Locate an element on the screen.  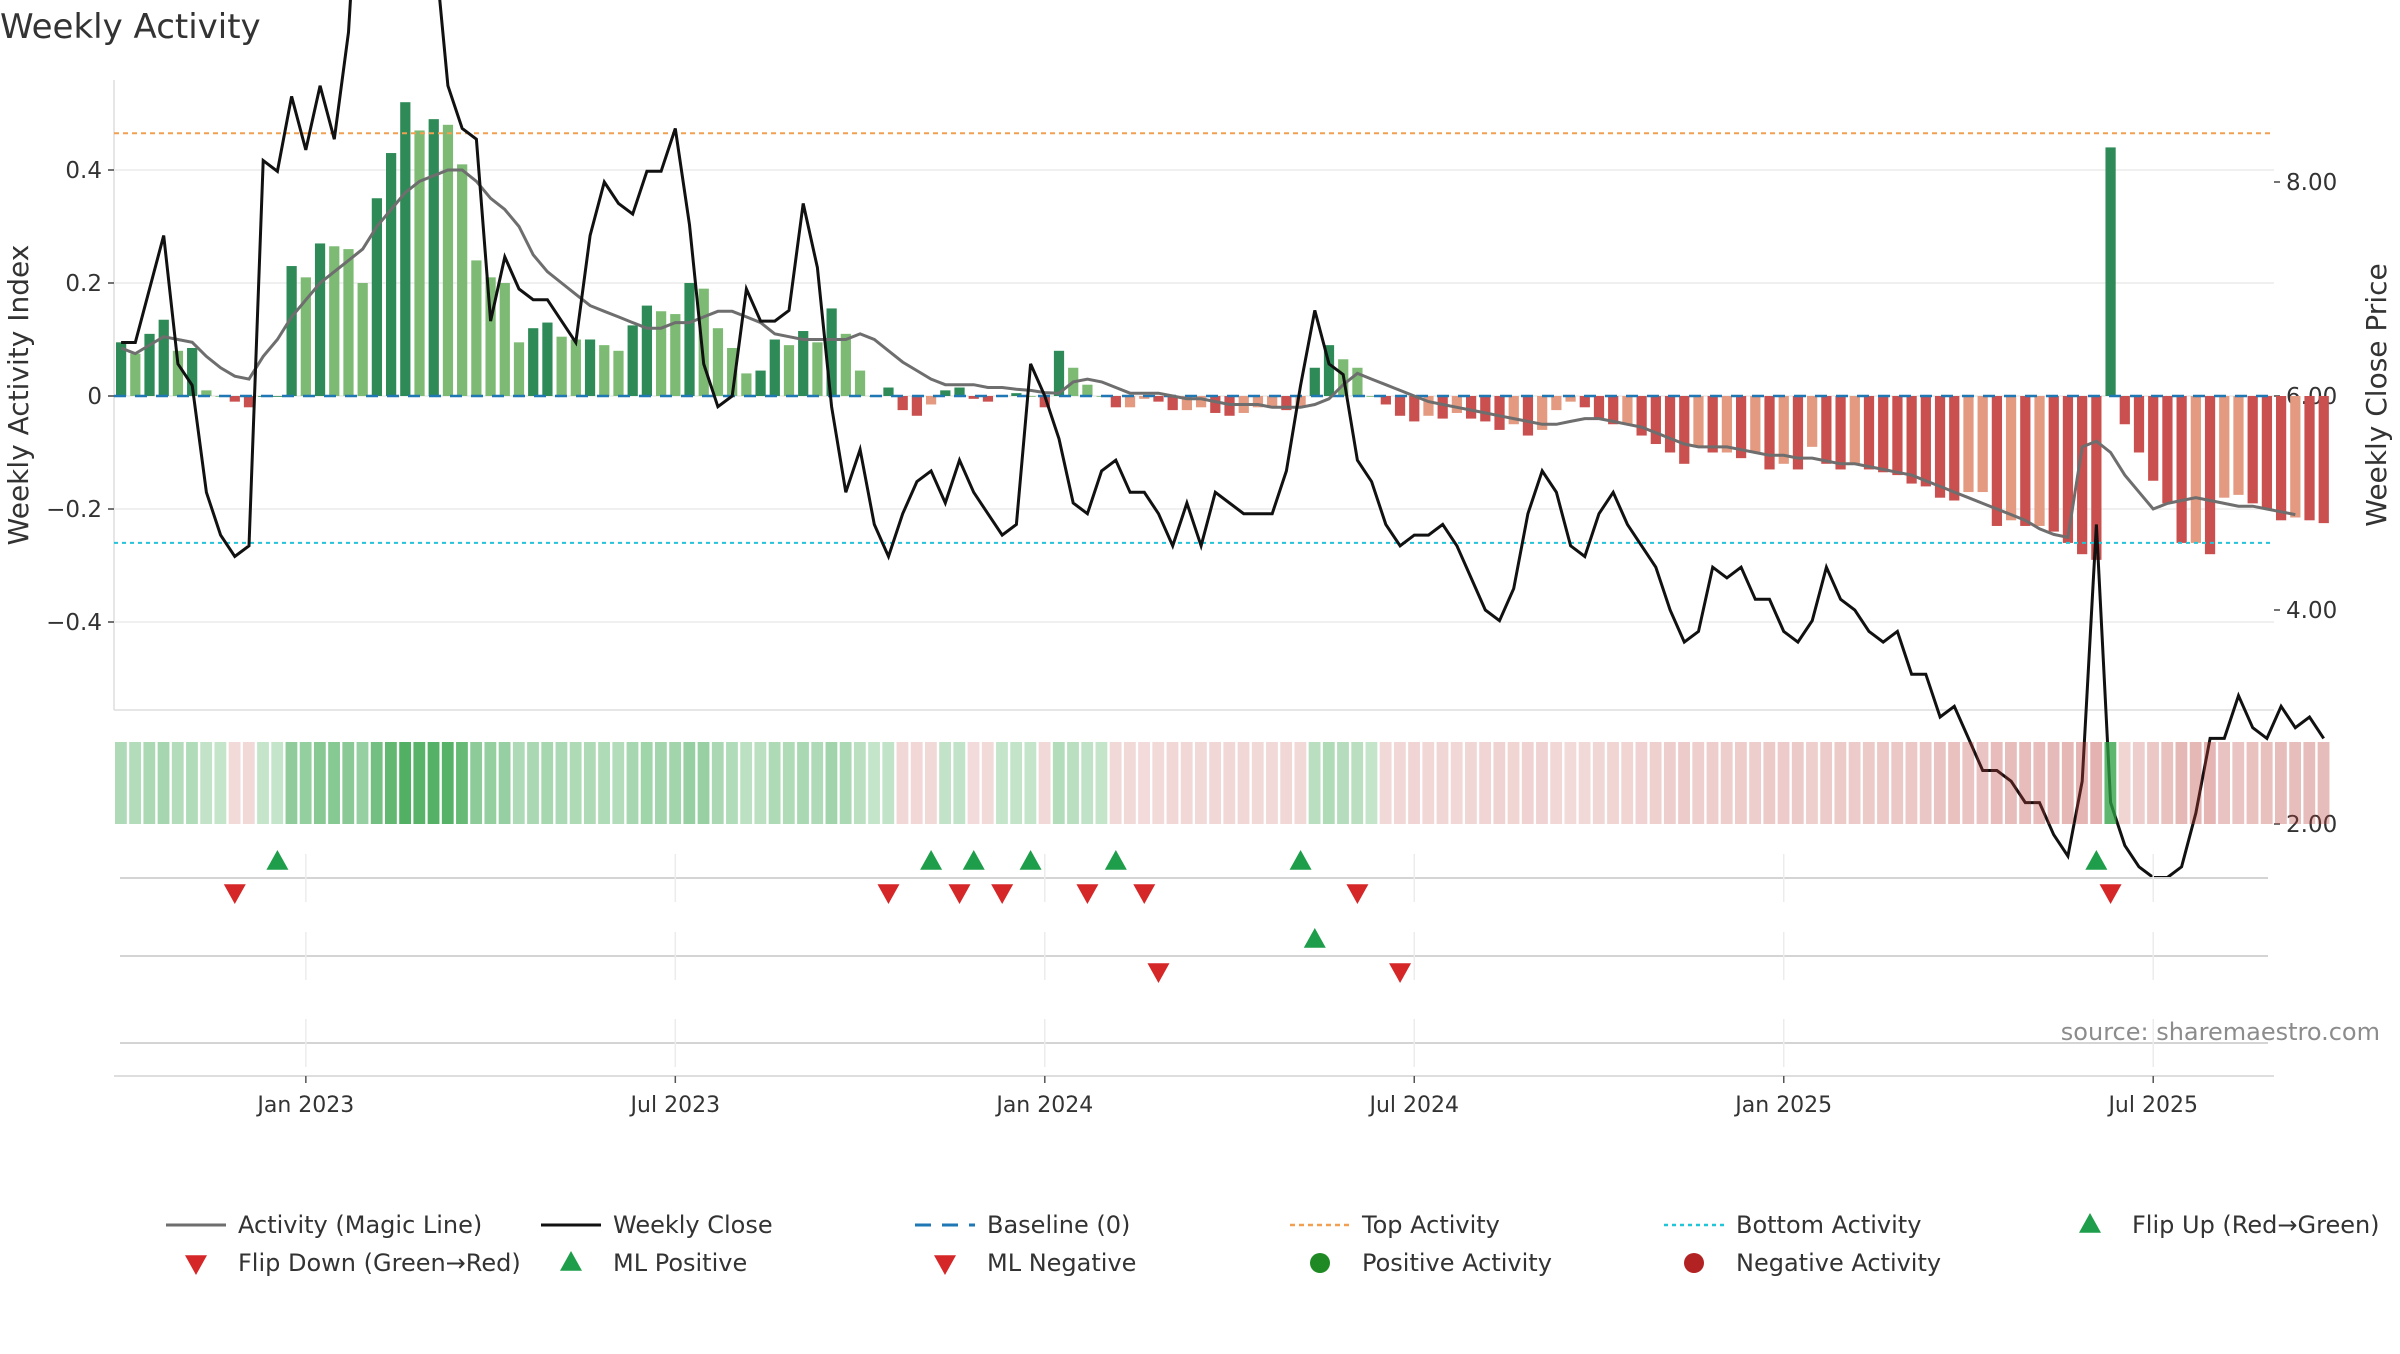
legend-label: ML Negative is located at coordinates (1061, 1263).